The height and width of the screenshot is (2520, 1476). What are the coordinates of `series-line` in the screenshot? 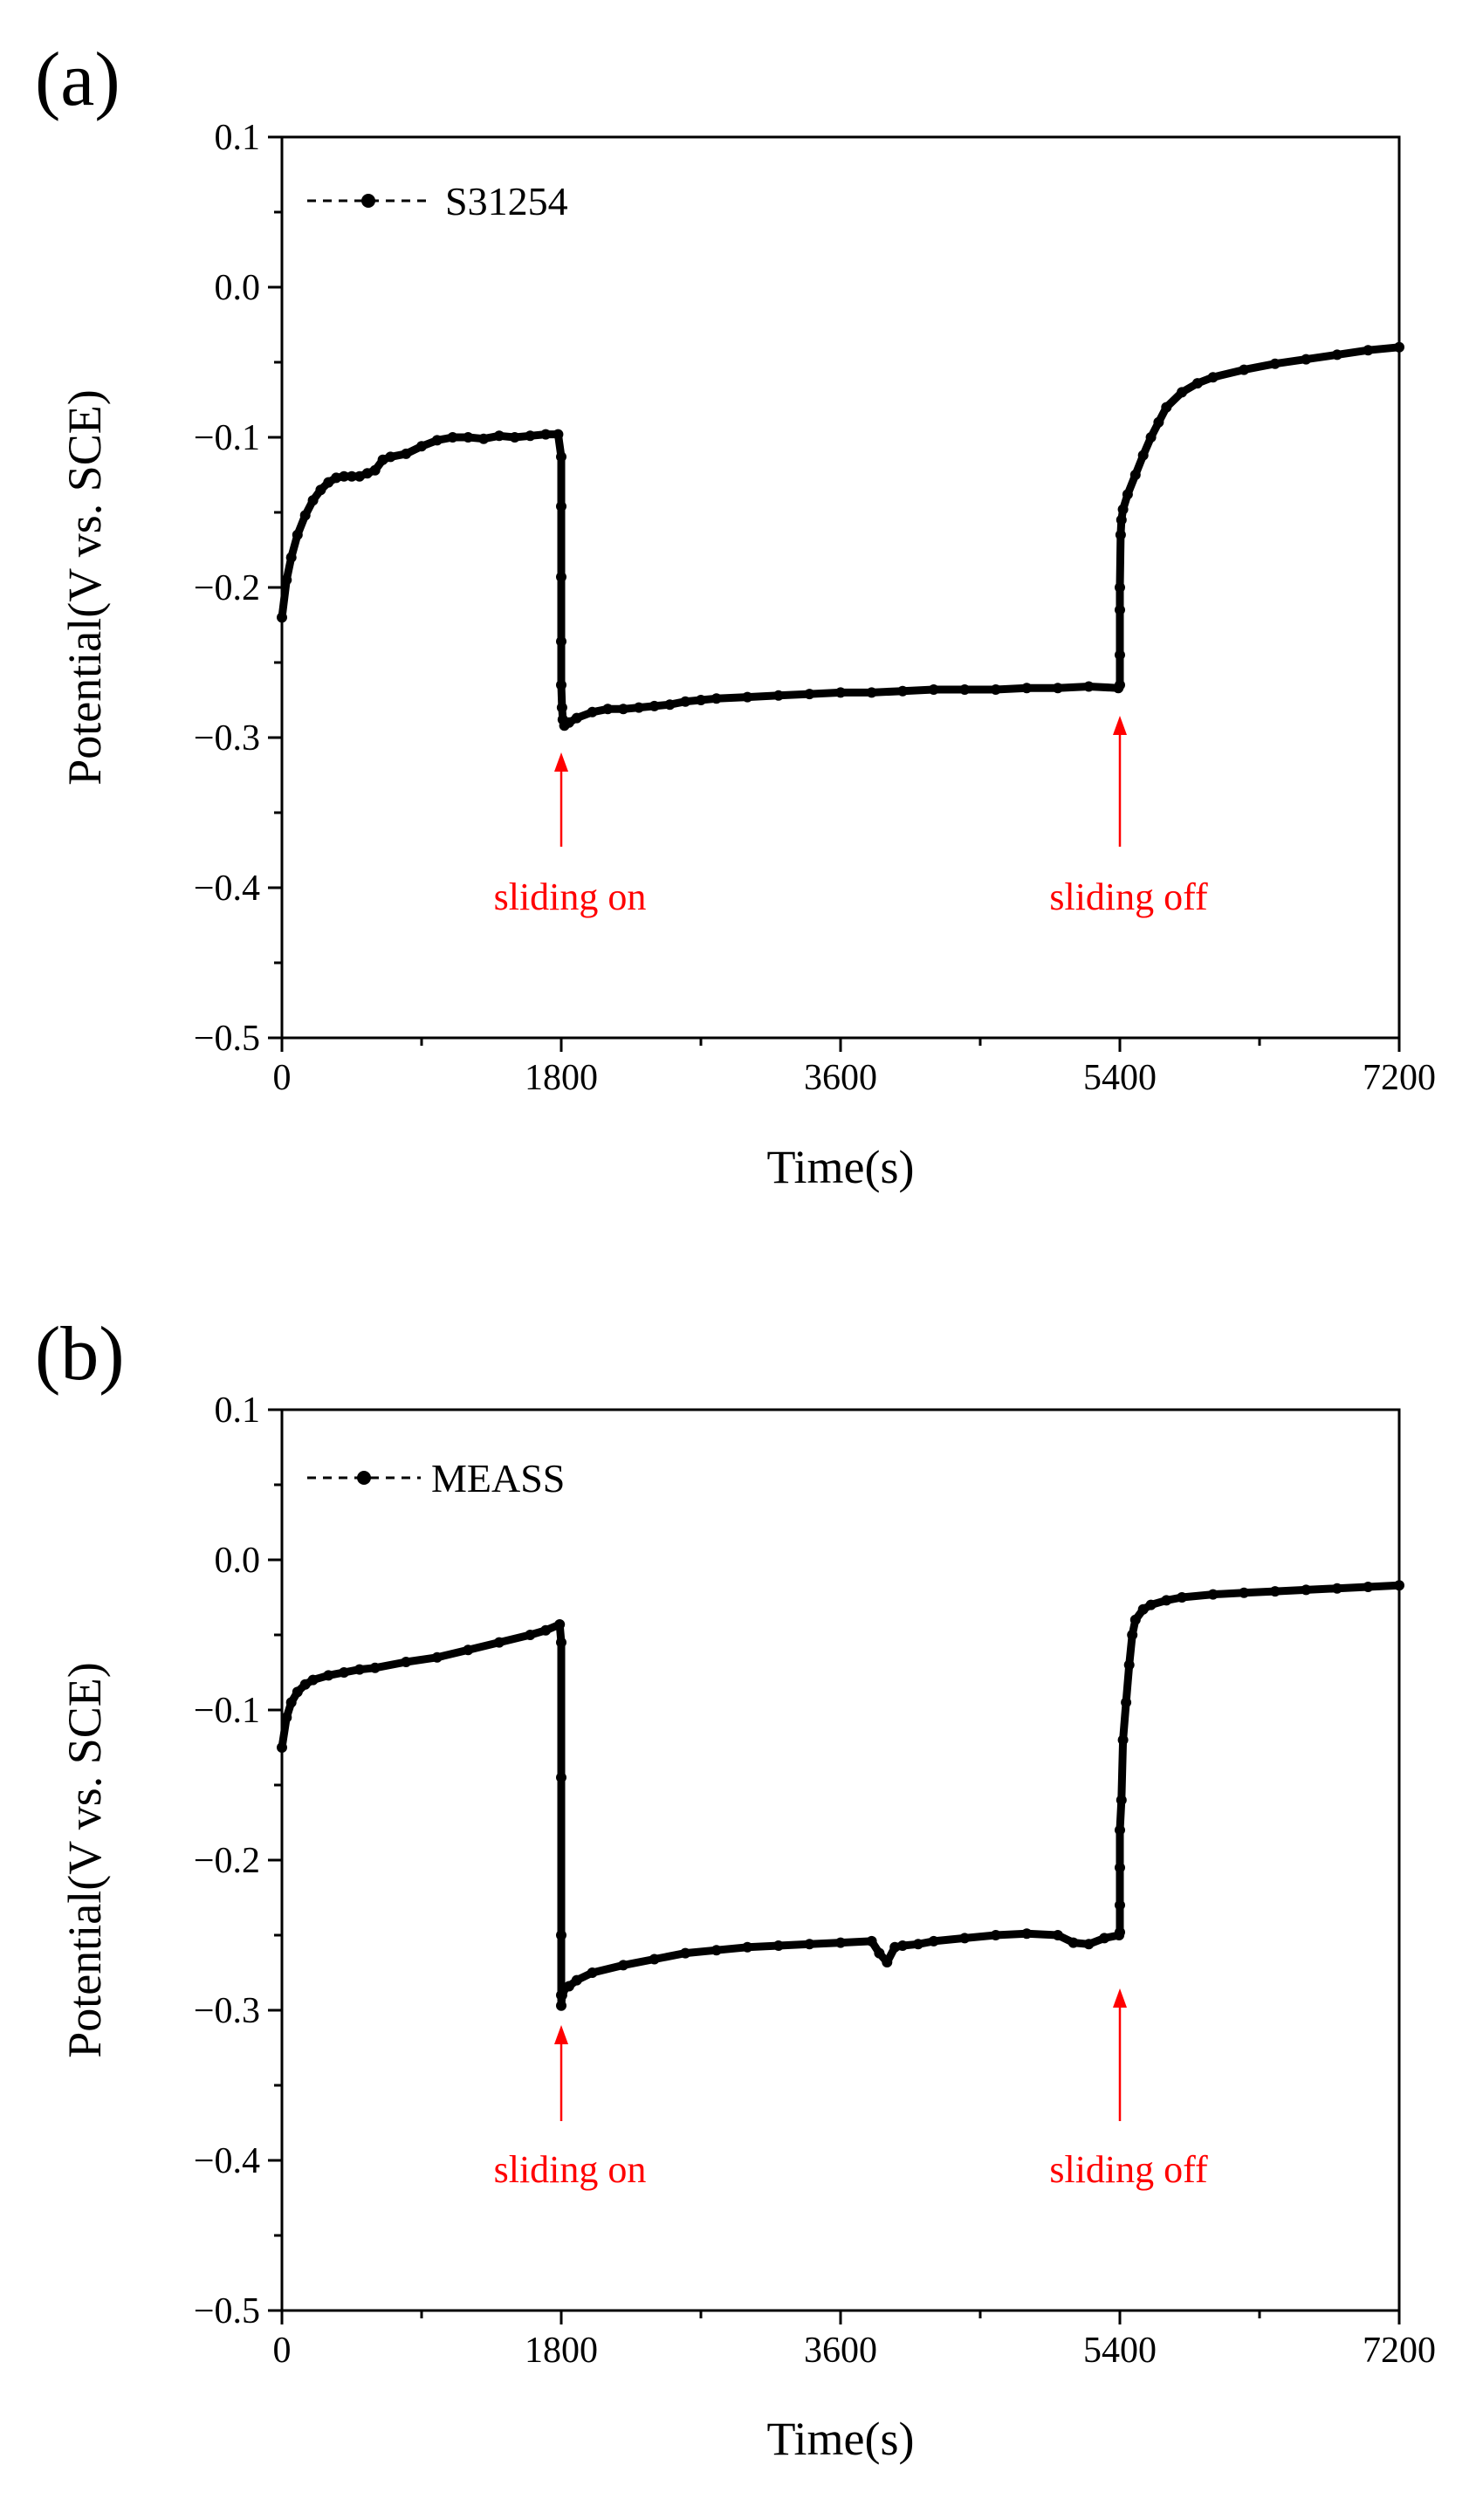 It's located at (841, 536).